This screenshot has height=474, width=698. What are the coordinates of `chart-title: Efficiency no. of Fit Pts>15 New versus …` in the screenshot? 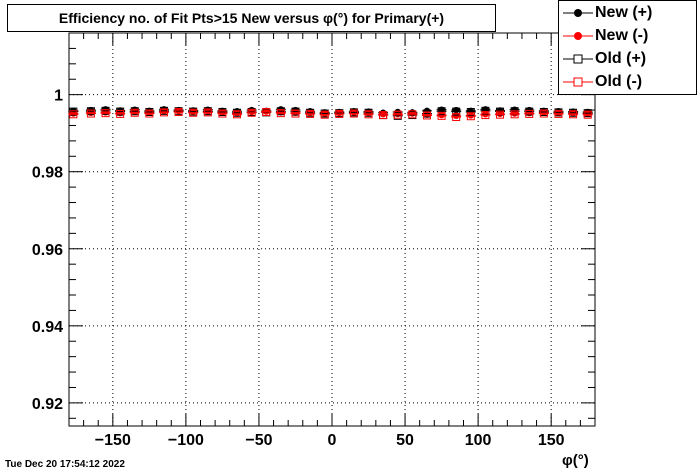 It's located at (251, 18).